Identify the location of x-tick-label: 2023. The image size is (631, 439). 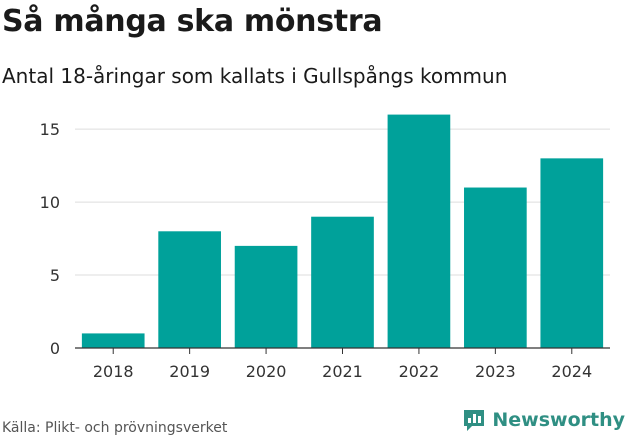
(495, 371).